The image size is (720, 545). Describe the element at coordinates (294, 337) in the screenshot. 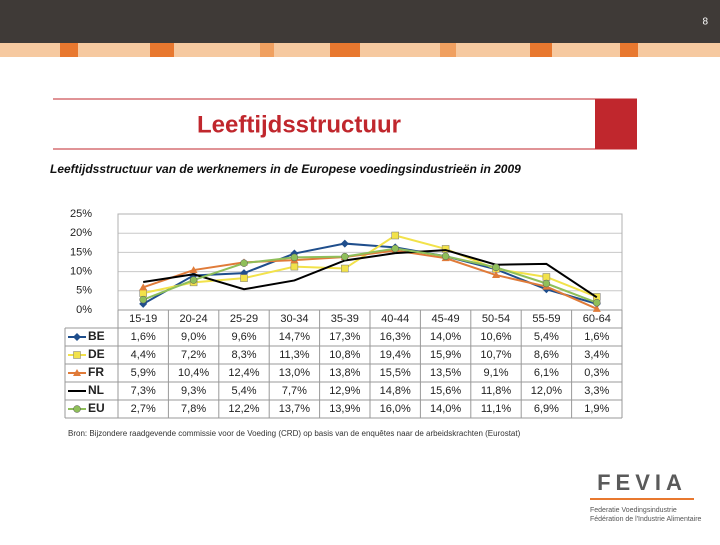

I see `table-cell: 14,7%` at that location.